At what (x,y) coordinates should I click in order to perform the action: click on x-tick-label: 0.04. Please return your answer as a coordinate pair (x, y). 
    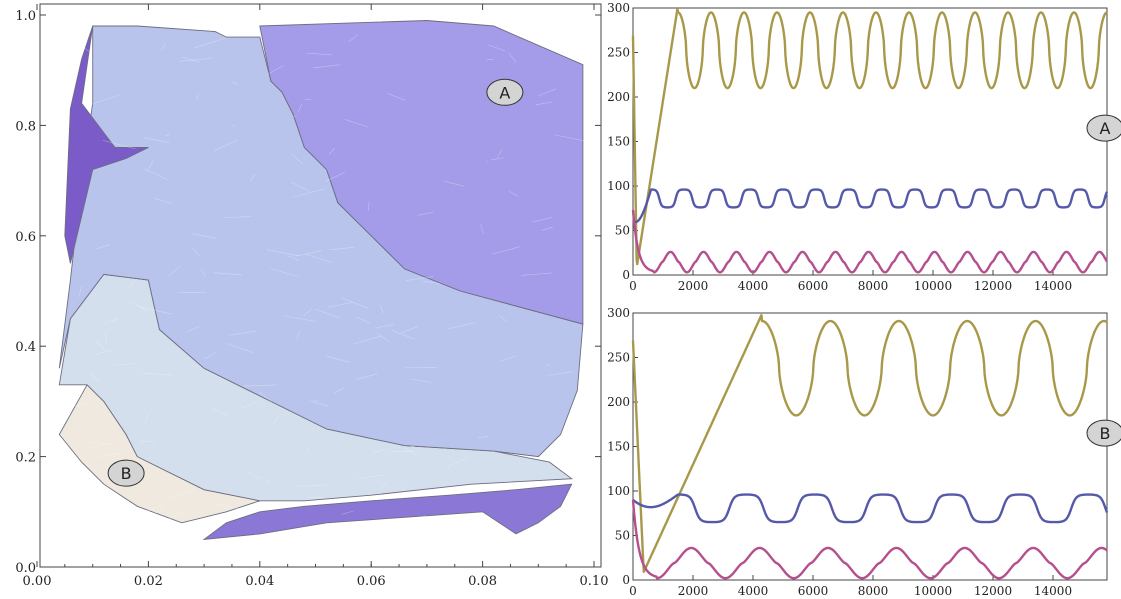
    Looking at the image, I should click on (259, 581).